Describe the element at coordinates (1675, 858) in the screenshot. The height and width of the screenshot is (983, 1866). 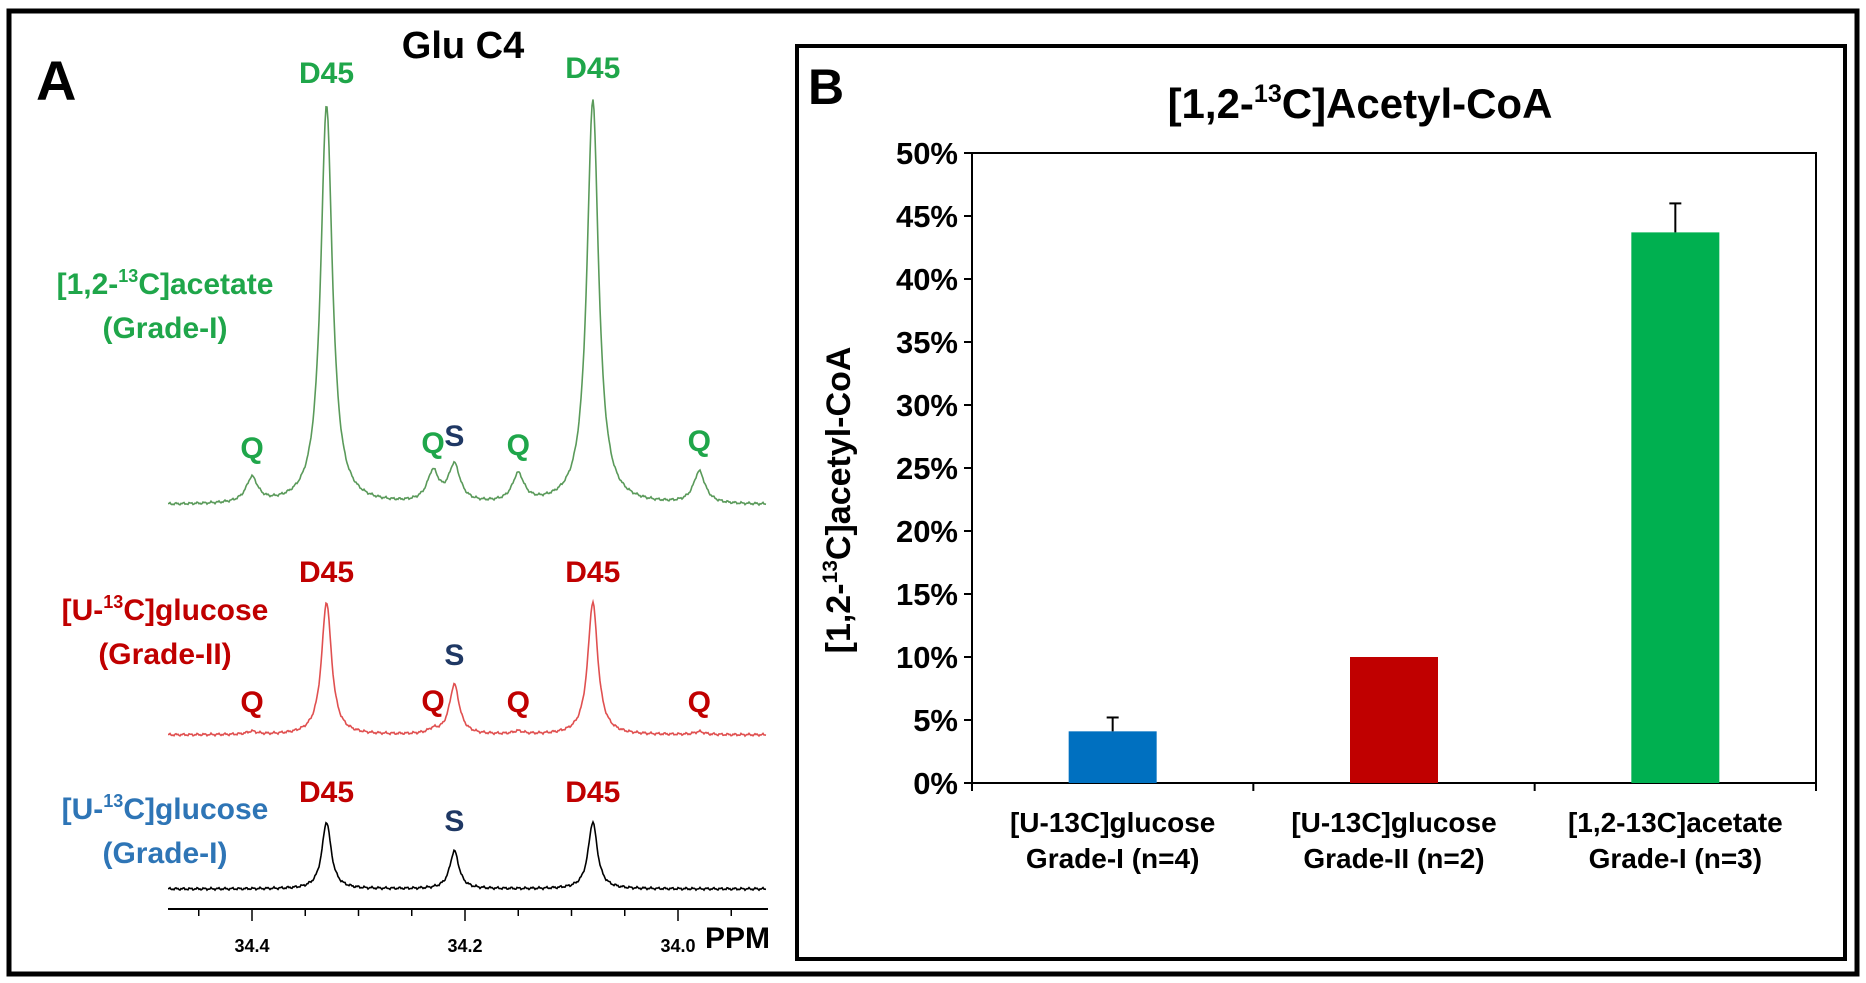
I see `x-category-label-line2: Grade-I (n=3)` at that location.